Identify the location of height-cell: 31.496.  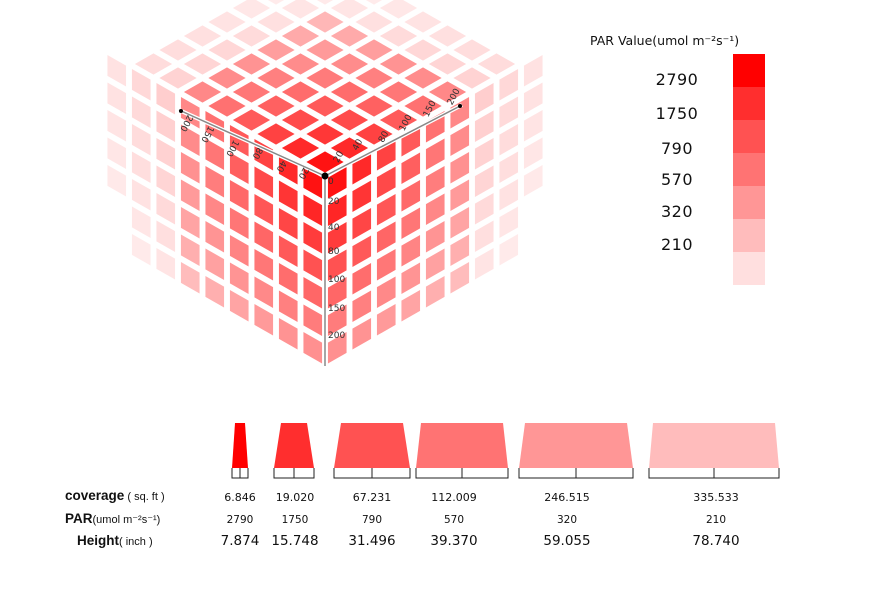
(372, 541).